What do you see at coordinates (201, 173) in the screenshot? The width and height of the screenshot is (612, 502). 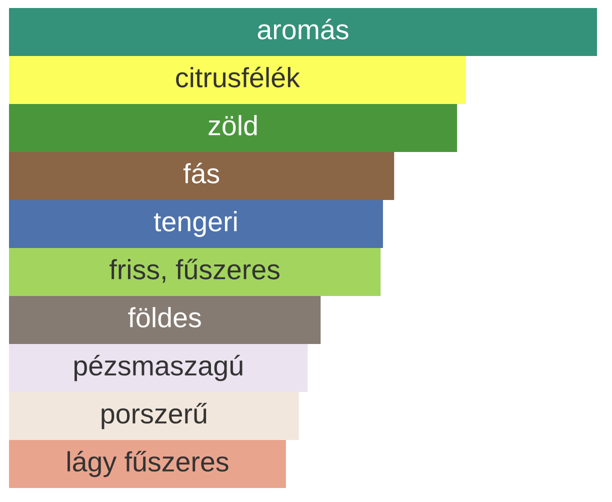 I see `y-tick-label: fás` at bounding box center [201, 173].